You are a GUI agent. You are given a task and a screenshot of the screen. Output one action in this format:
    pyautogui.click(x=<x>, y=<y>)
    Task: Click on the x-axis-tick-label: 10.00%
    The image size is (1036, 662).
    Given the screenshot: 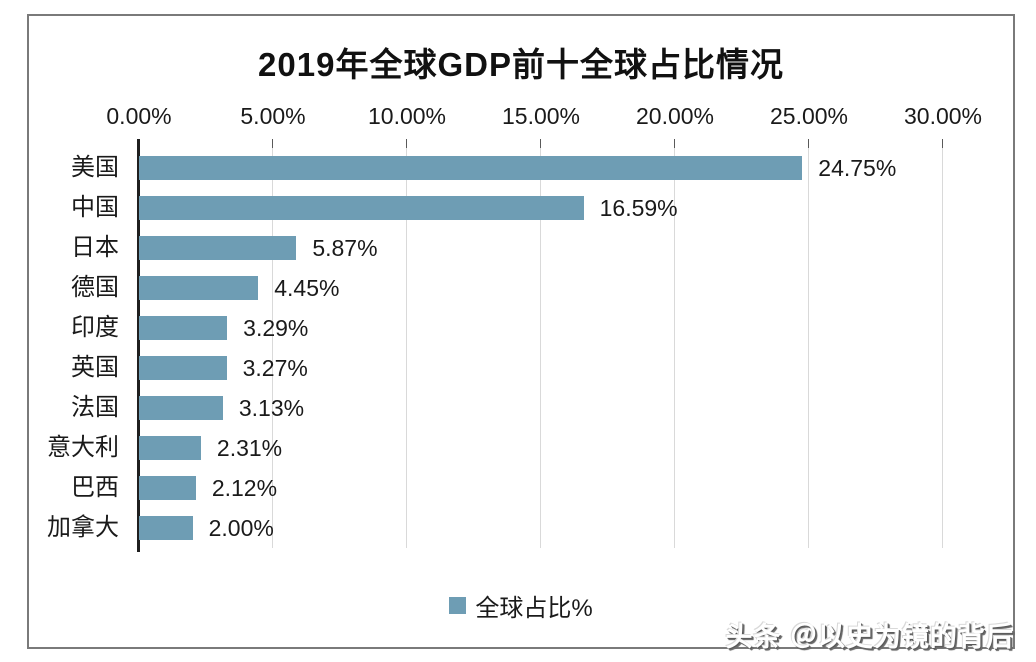 What is the action you would take?
    pyautogui.click(x=406, y=116)
    